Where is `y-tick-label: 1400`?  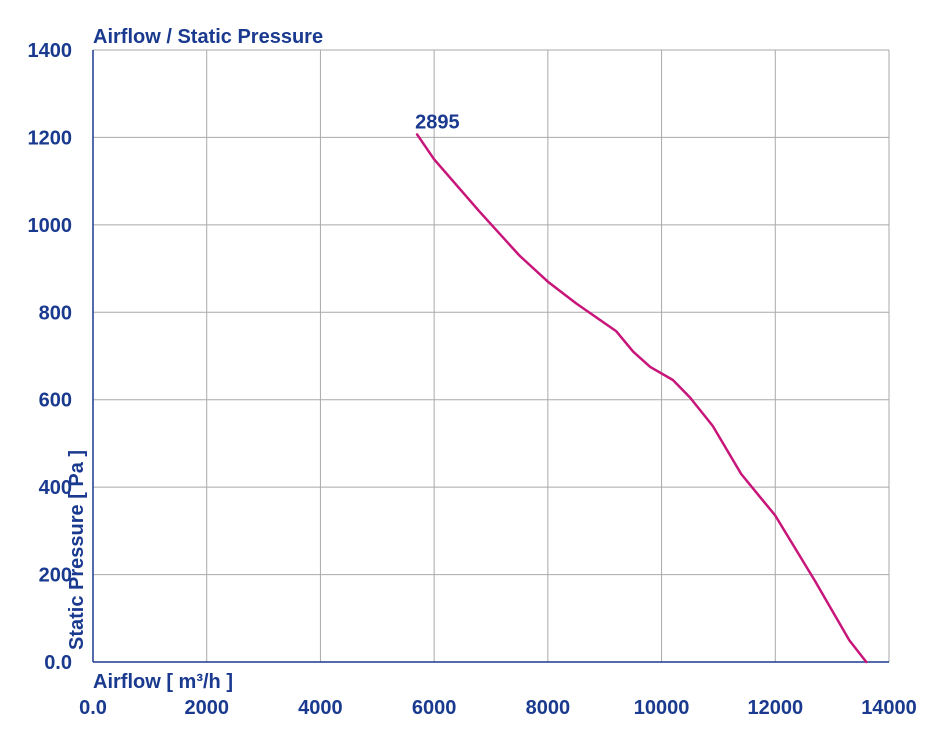 y-tick-label: 1400 is located at coordinates (50, 51).